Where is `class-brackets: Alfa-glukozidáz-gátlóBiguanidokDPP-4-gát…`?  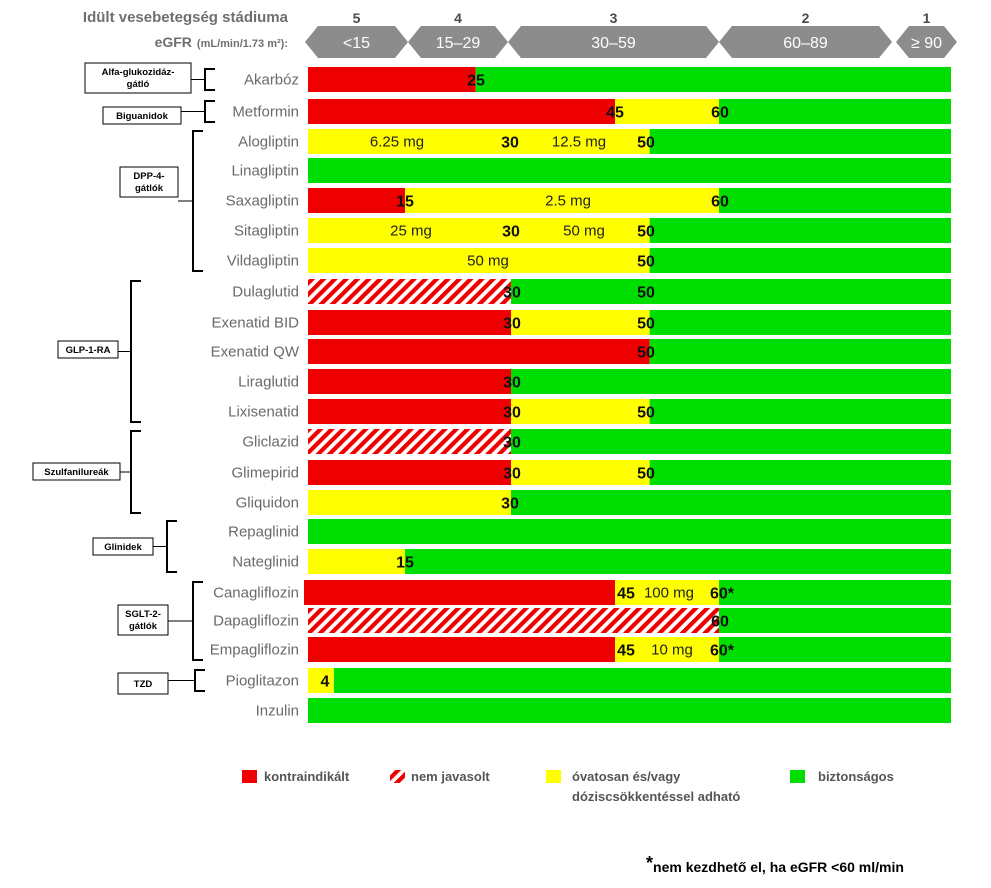
class-brackets: Alfa-glukozidáz-gátlóBiguanidokDPP-4-gát… is located at coordinates (123, 378).